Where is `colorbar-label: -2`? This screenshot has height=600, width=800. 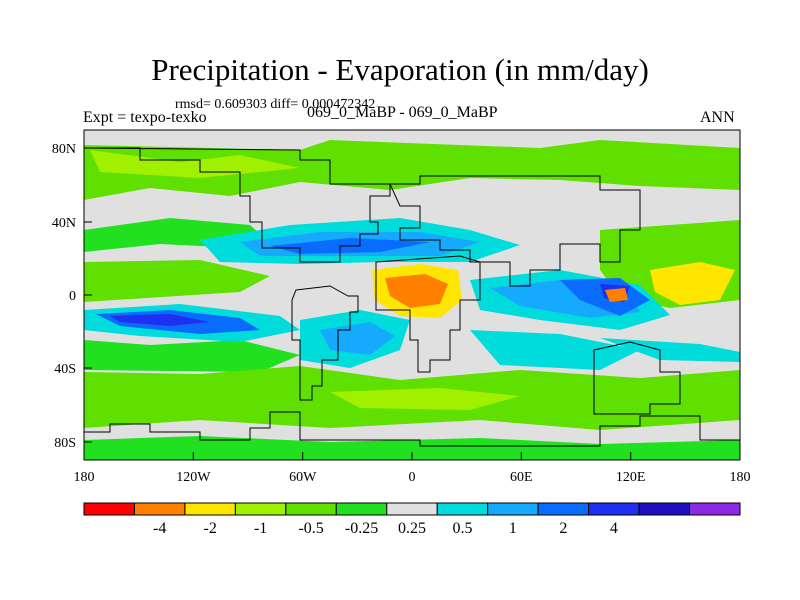 colorbar-label: -2 is located at coordinates (209, 528).